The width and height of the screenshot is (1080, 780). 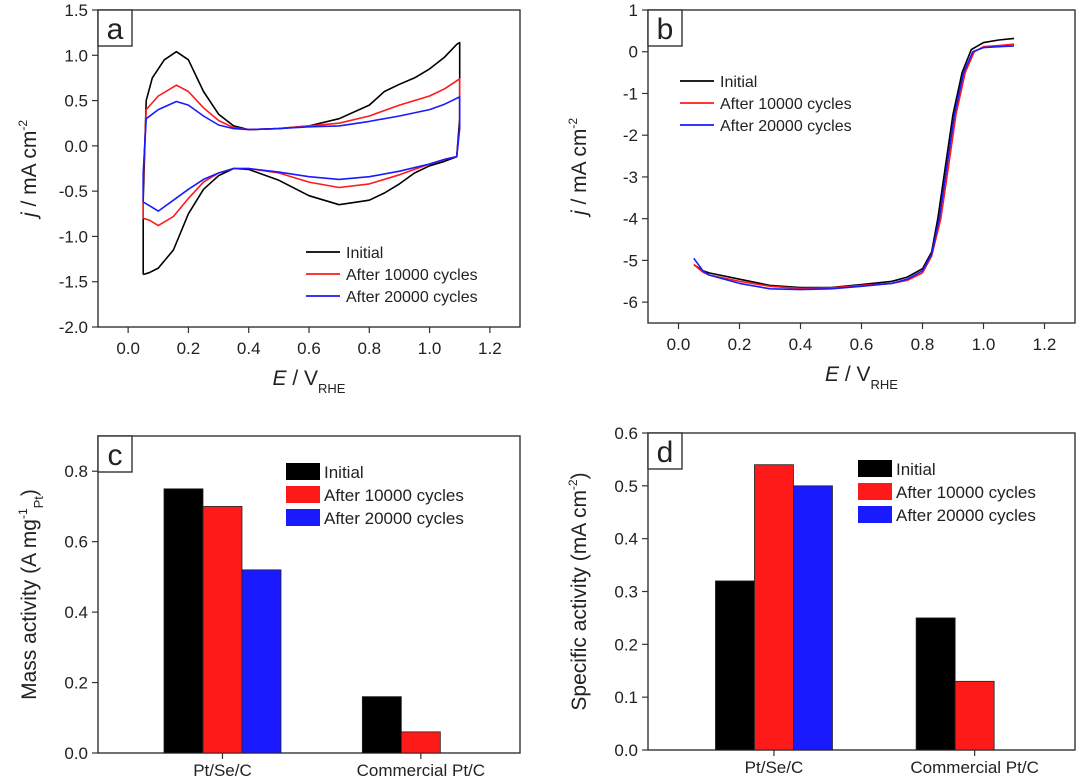 What do you see at coordinates (626, 433) in the screenshot?
I see `y-tick-label: 0.6` at bounding box center [626, 433].